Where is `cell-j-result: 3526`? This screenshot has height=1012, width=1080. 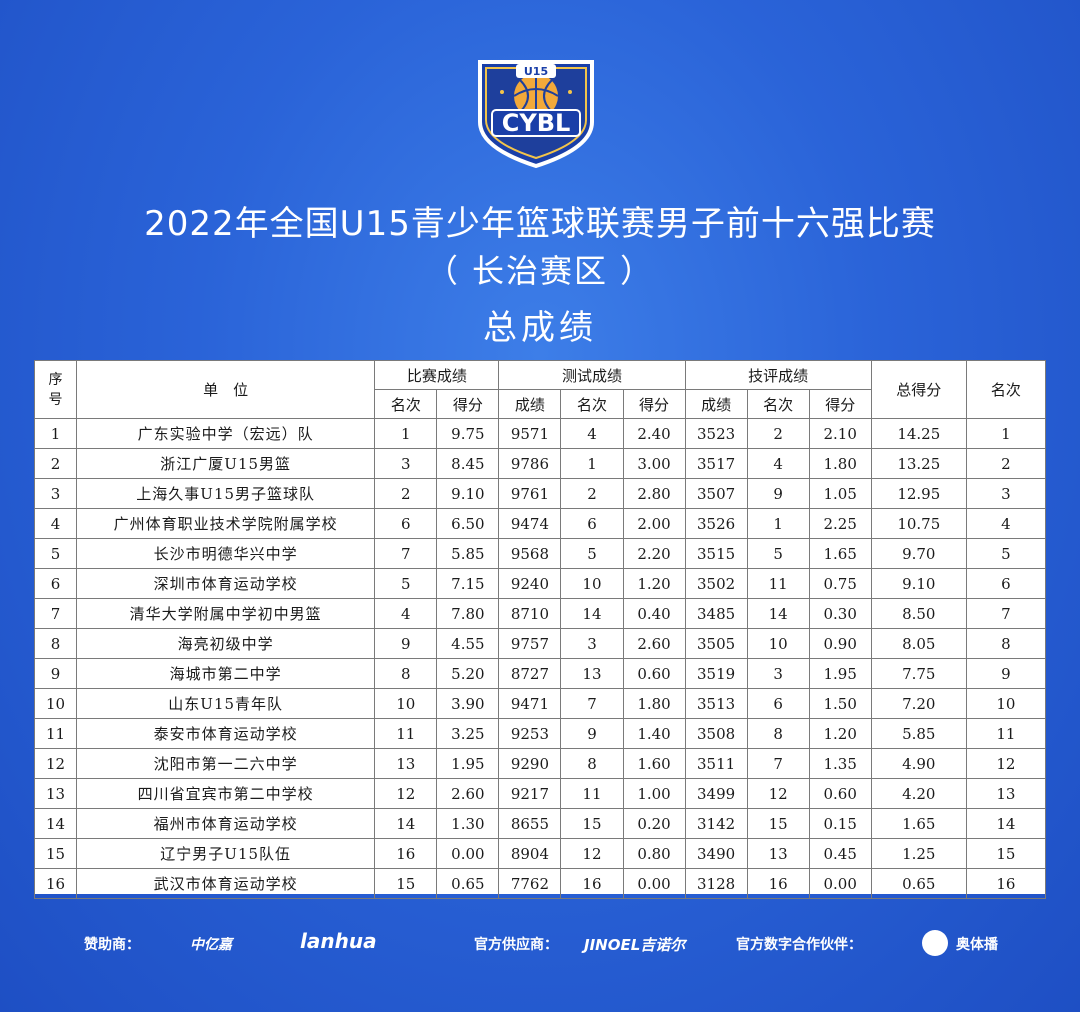
cell-j-result: 3526 is located at coordinates (716, 523).